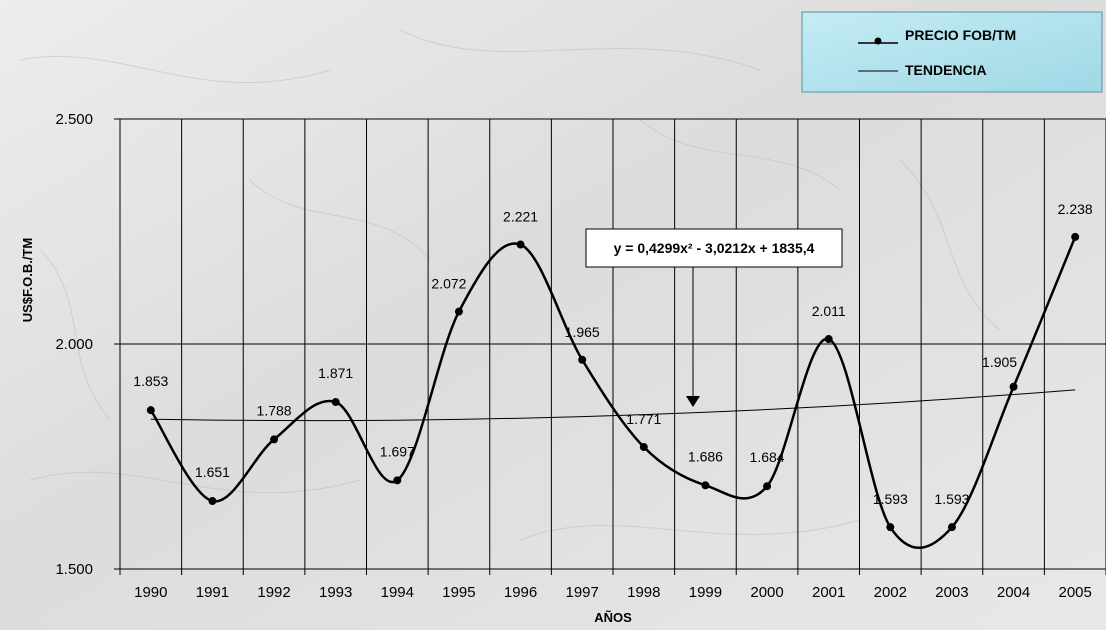  I want to click on y-tick-label: 2.500, so click(74, 119).